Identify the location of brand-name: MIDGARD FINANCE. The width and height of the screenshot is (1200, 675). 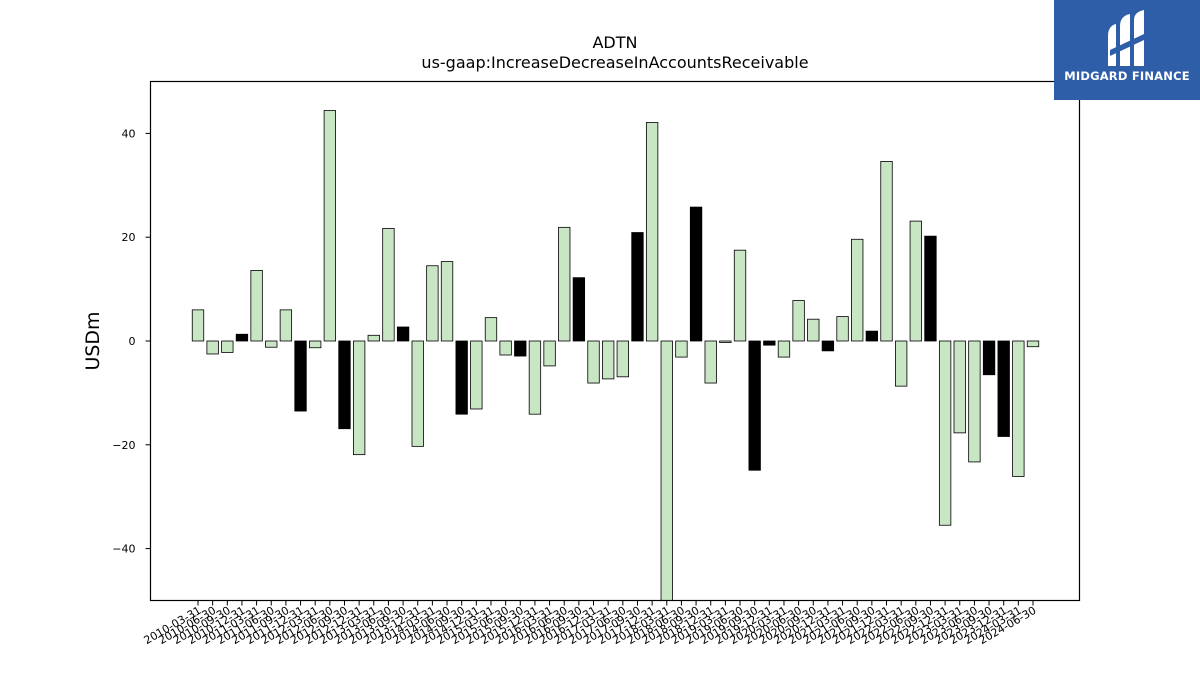
(1127, 76).